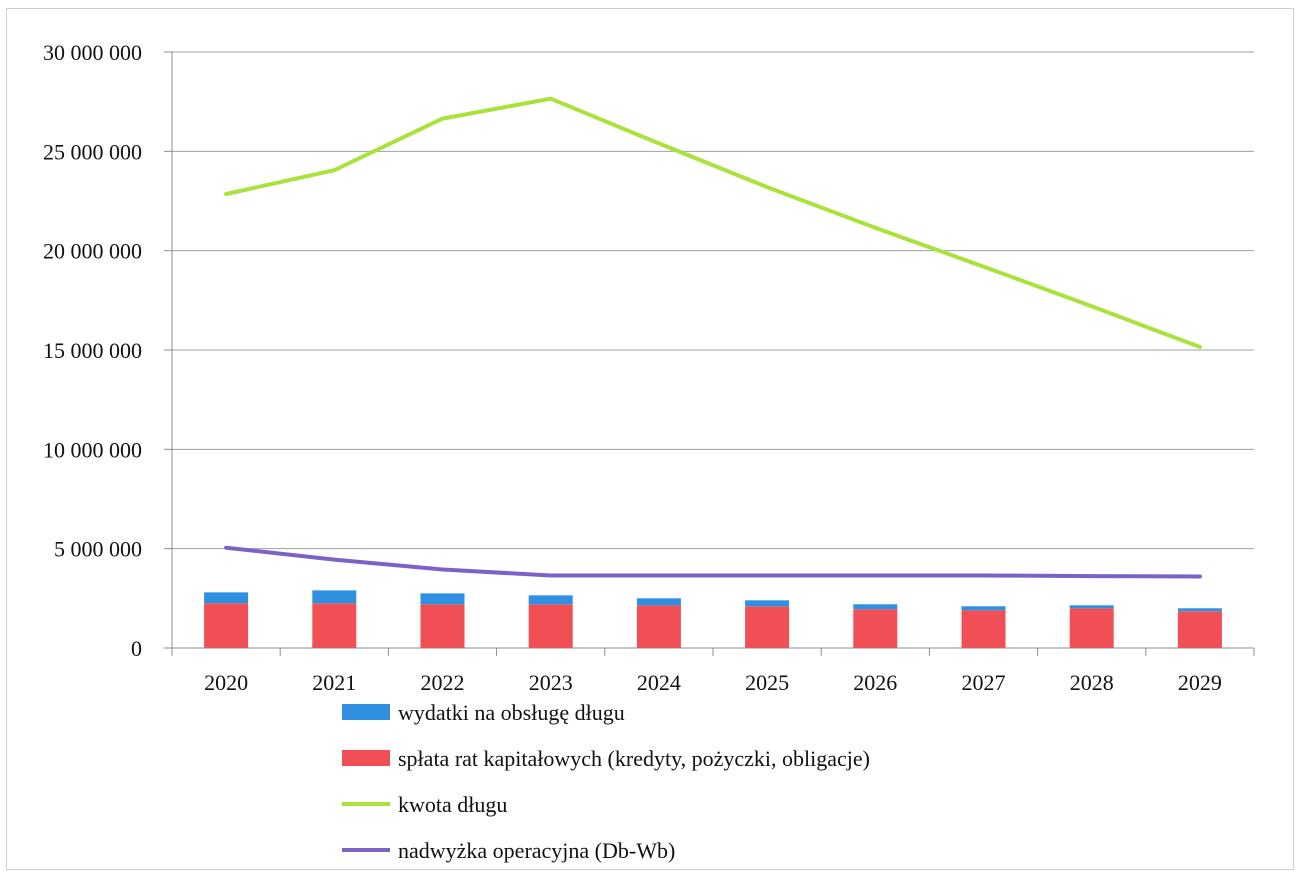 The width and height of the screenshot is (1302, 876). I want to click on x-tick-label: 2021, so click(334, 682).